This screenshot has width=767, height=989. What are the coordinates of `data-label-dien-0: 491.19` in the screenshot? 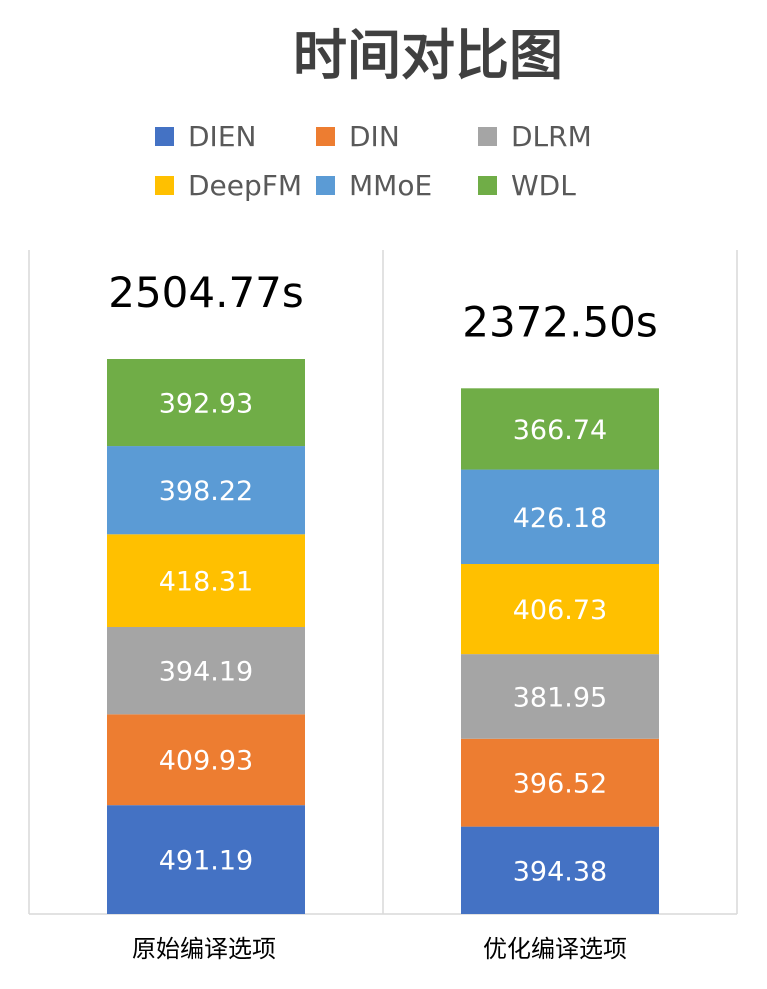 It's located at (206, 861).